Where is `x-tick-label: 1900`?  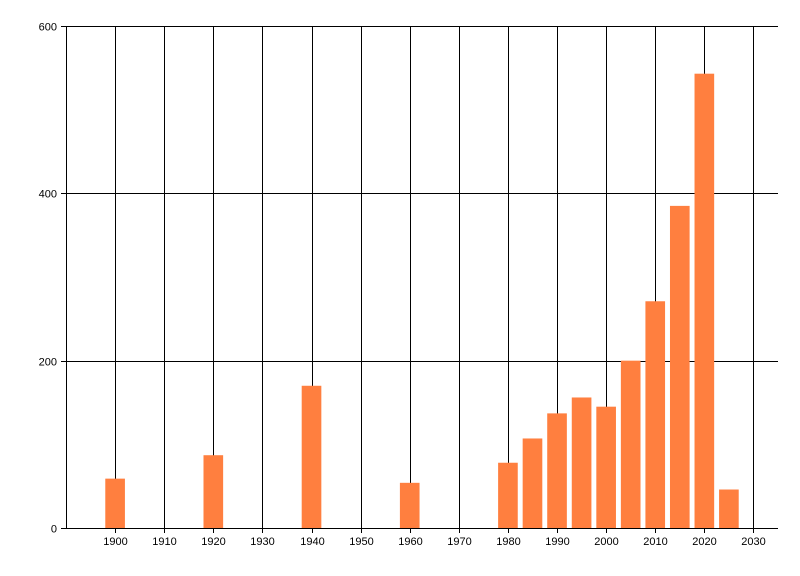 x-tick-label: 1900 is located at coordinates (115, 542).